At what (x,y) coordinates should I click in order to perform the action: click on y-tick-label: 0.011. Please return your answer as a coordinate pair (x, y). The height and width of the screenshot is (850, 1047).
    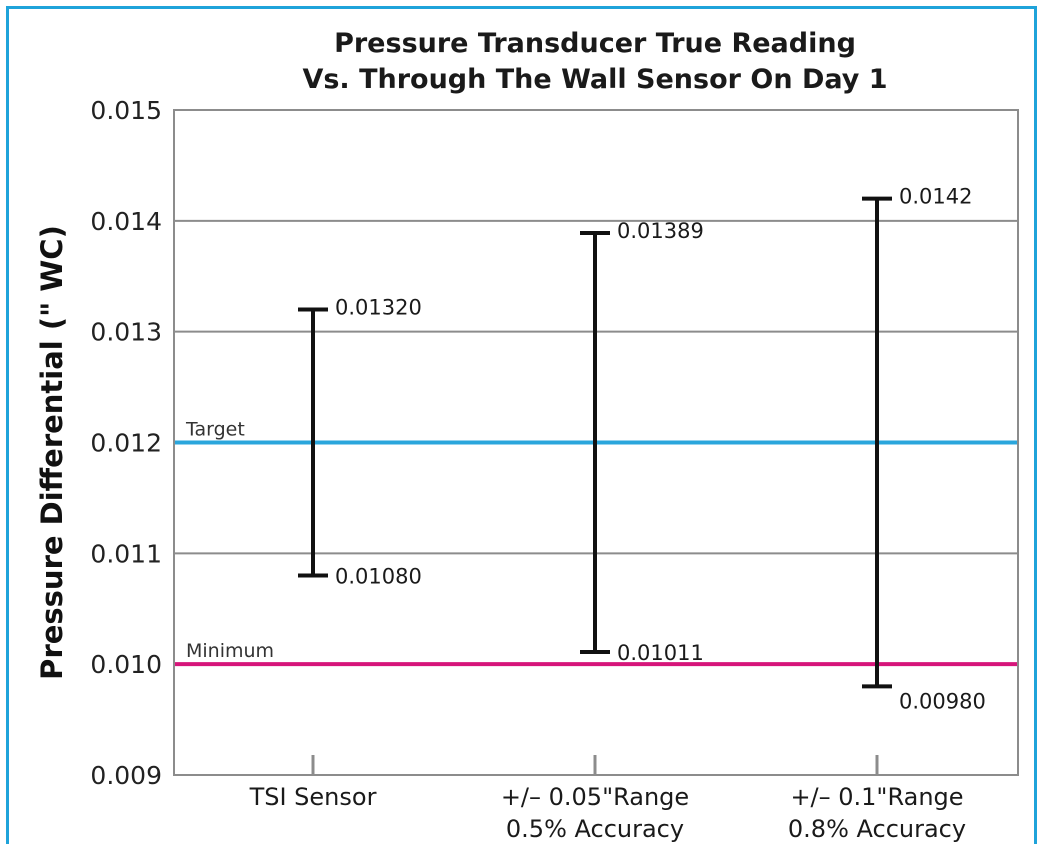
    Looking at the image, I should click on (126, 553).